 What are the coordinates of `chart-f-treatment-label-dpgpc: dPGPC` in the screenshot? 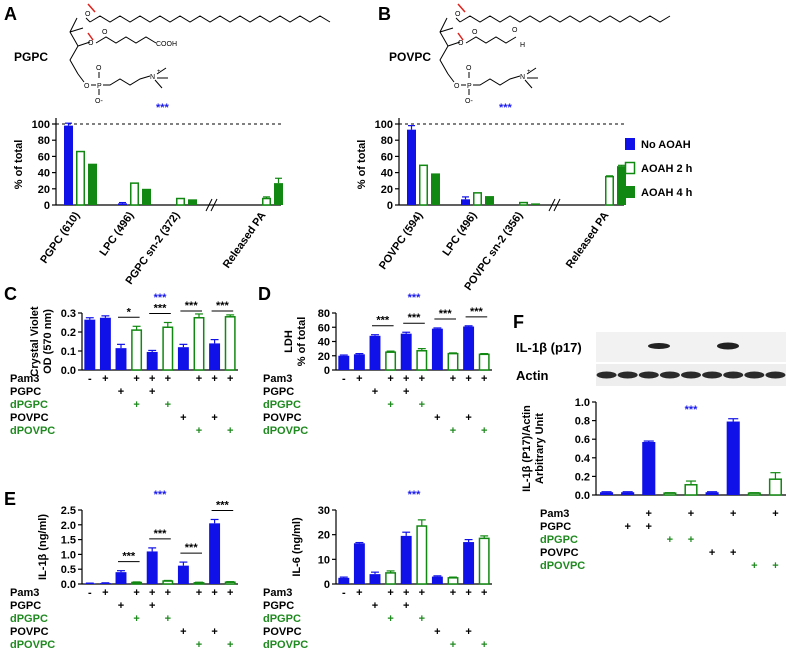 It's located at (559, 540).